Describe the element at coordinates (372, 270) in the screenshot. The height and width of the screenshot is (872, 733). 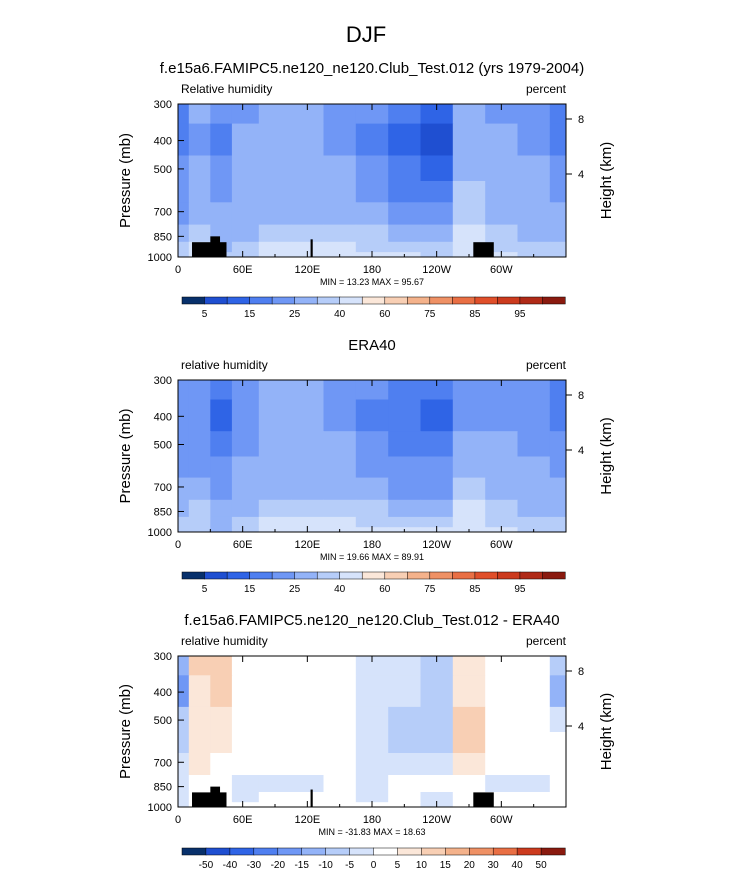
I see `x-tick-label: 180` at that location.